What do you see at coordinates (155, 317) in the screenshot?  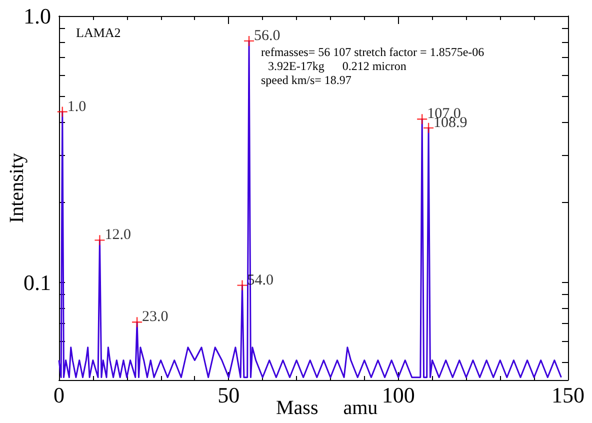 I see `annotation: 23.0` at bounding box center [155, 317].